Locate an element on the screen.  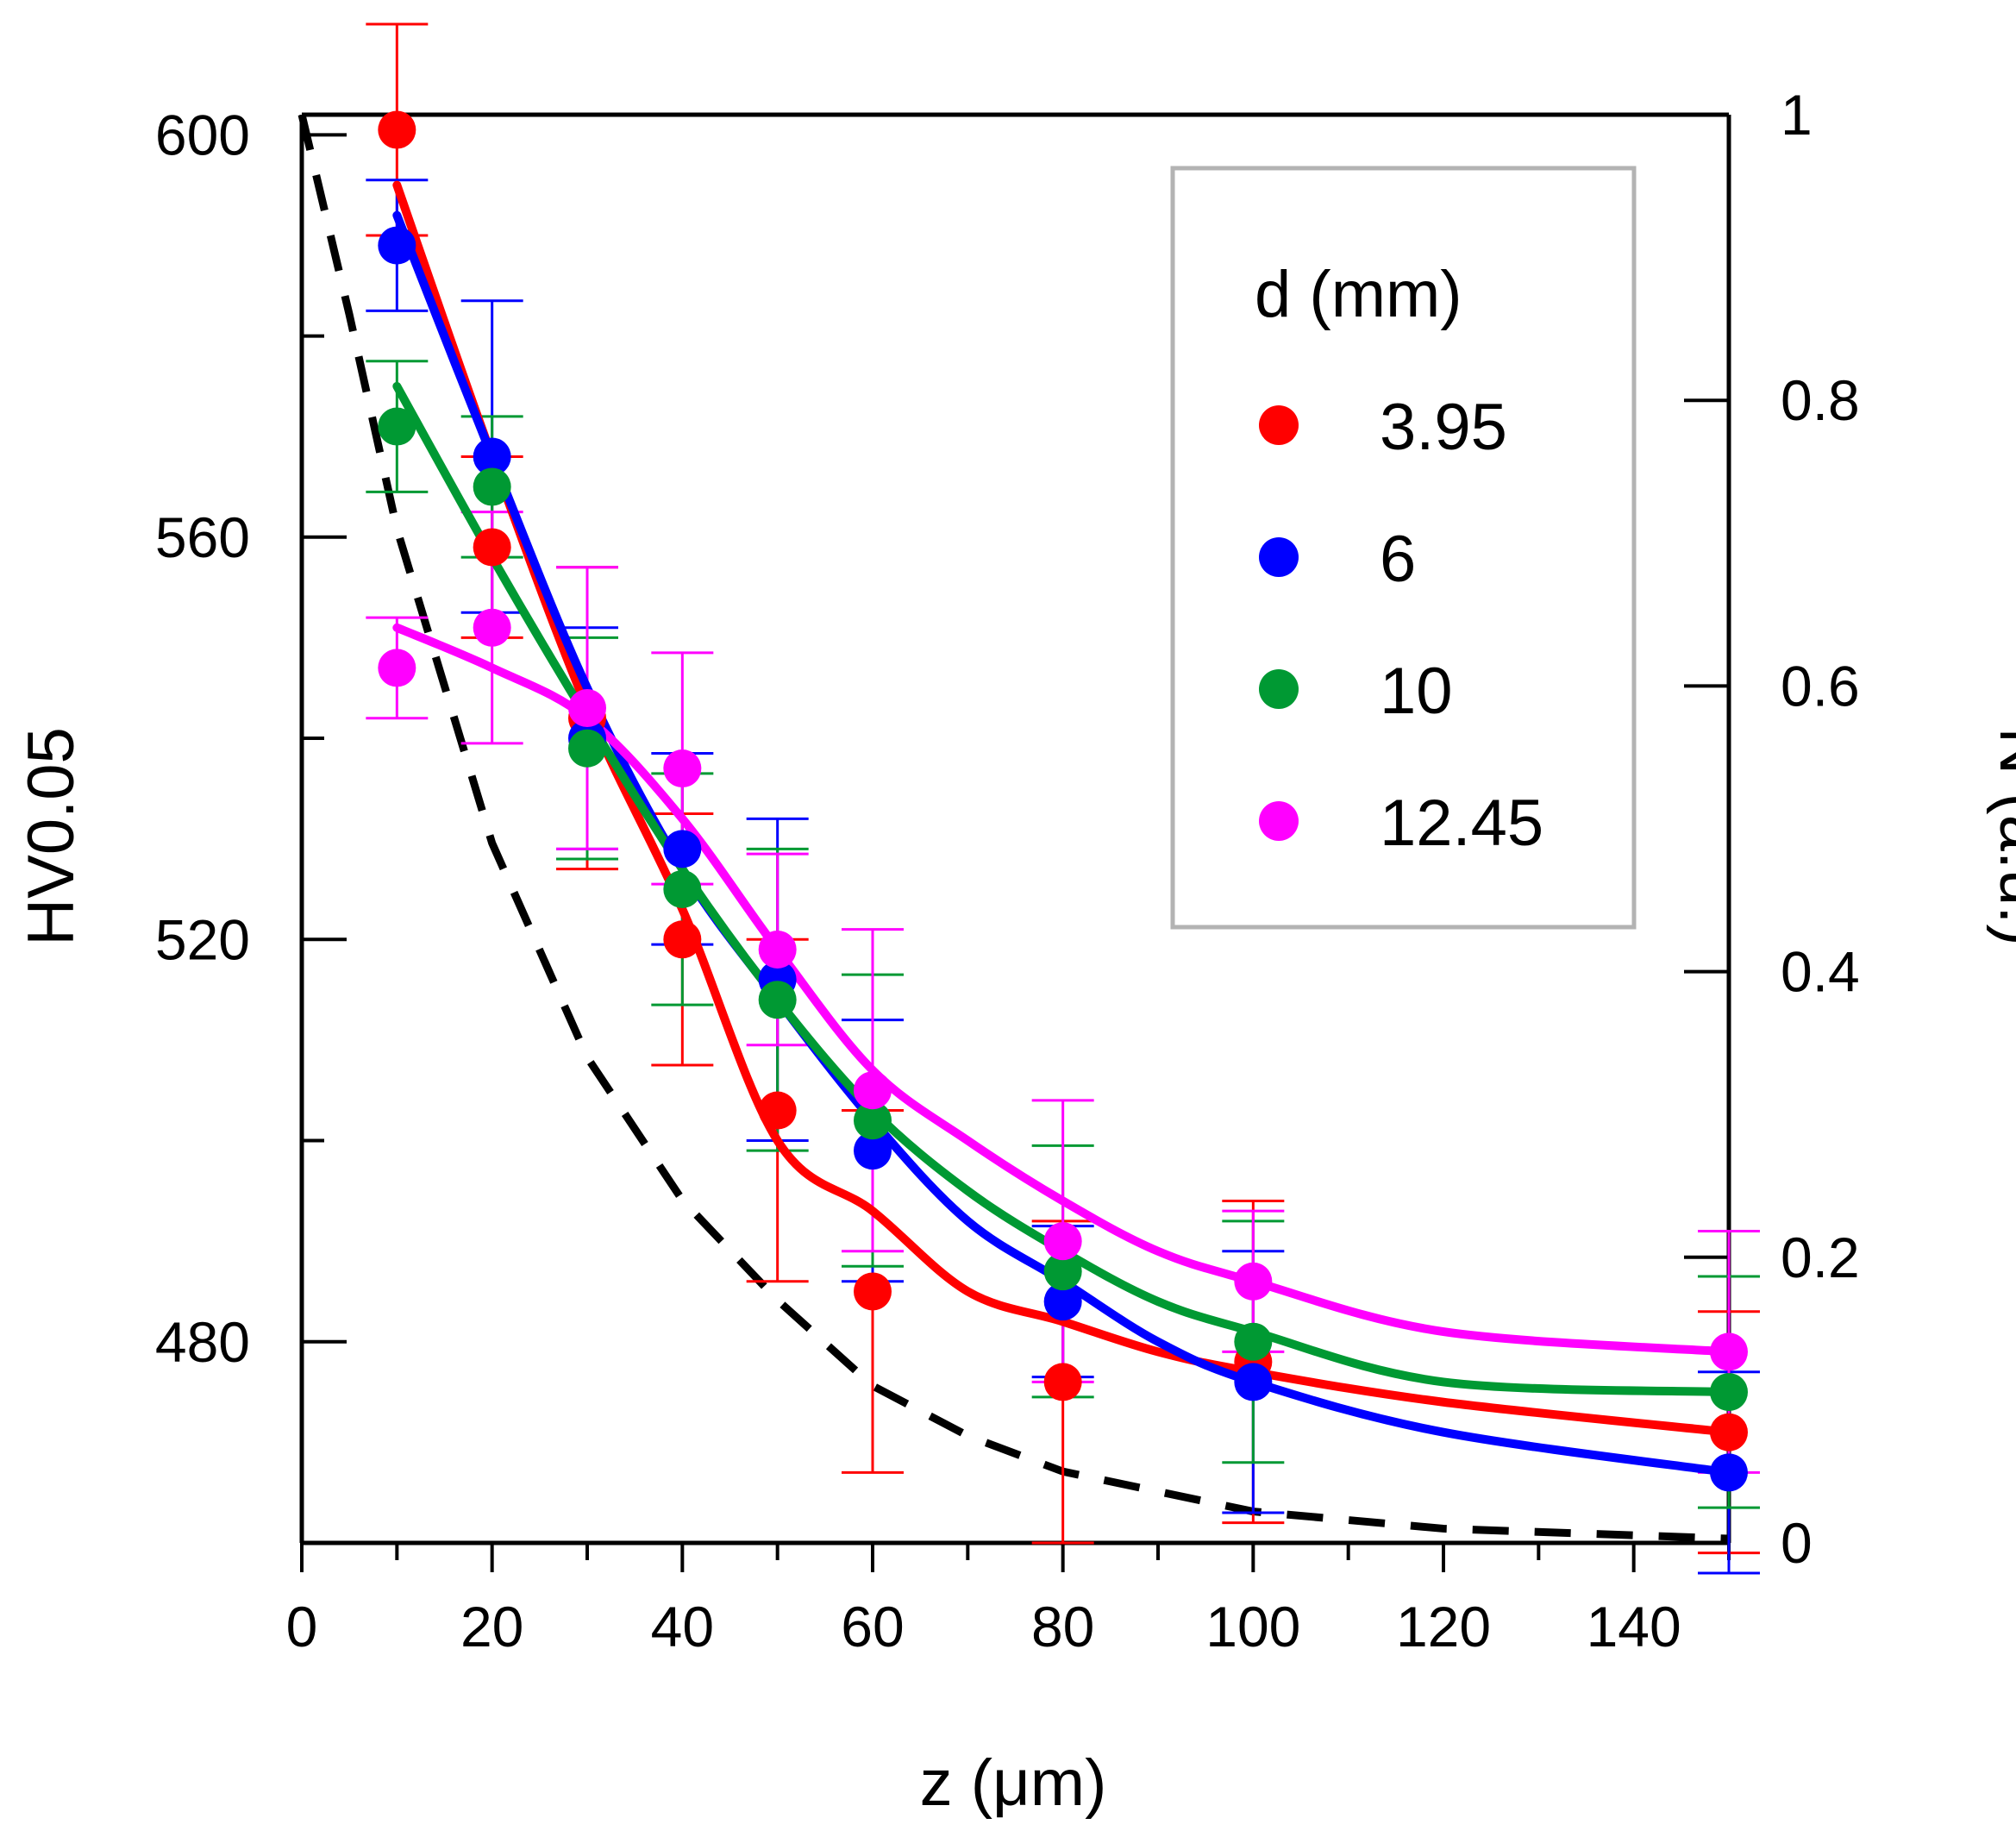
y2-tick-label: 0.2 is located at coordinates (1821, 1258).